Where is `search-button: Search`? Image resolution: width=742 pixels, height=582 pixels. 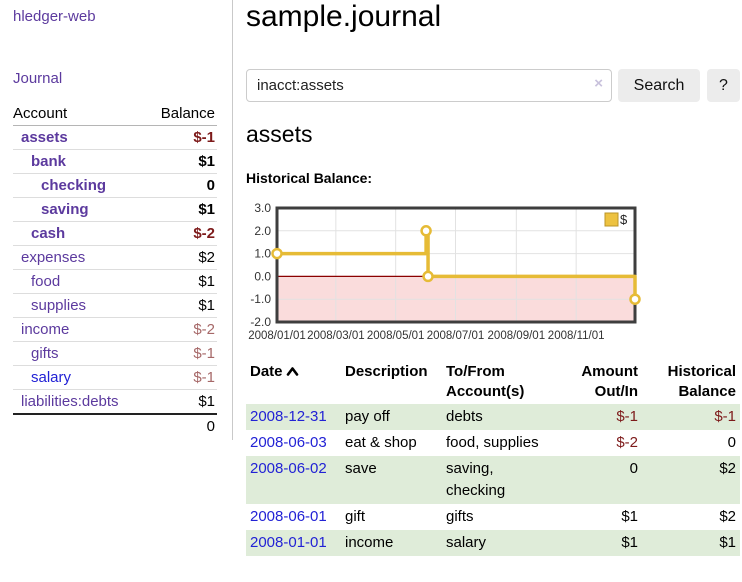 search-button: Search is located at coordinates (659, 85).